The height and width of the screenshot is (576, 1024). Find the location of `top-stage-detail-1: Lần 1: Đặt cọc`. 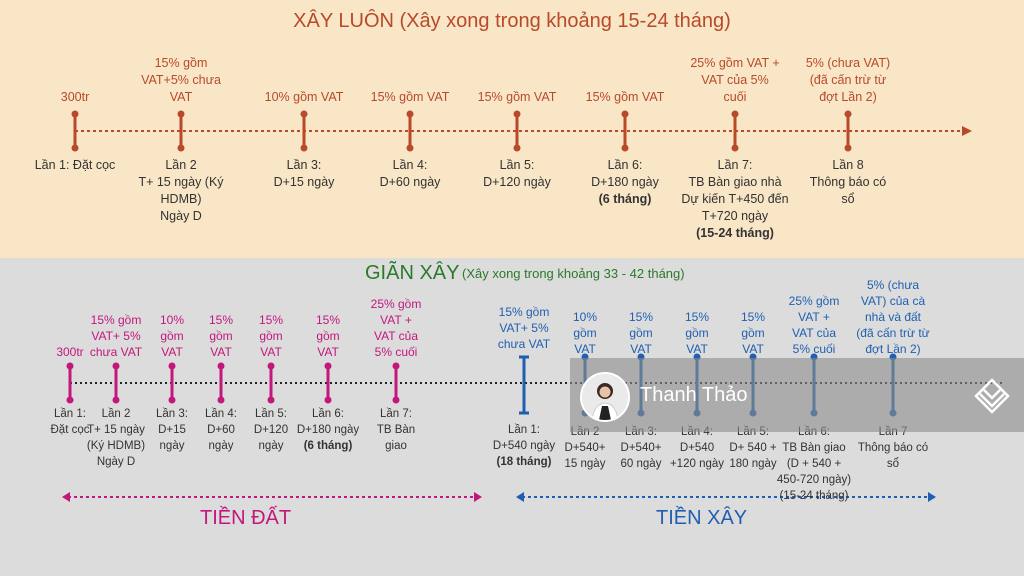

top-stage-detail-1: Lần 1: Đặt cọc is located at coordinates (75, 165).